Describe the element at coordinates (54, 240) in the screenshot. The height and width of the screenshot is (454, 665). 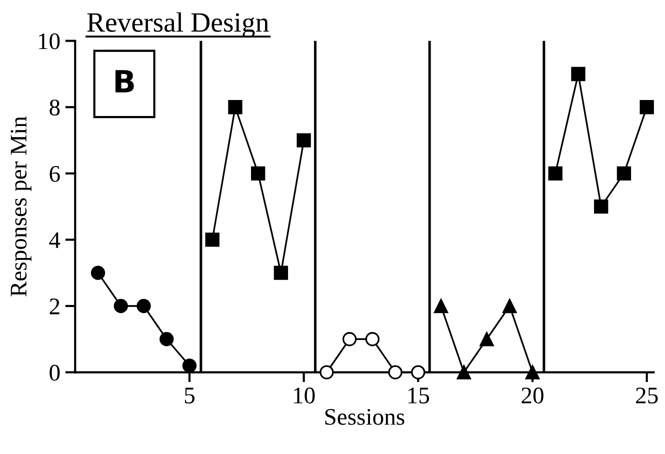
I see `y-tick-label: 4` at that location.